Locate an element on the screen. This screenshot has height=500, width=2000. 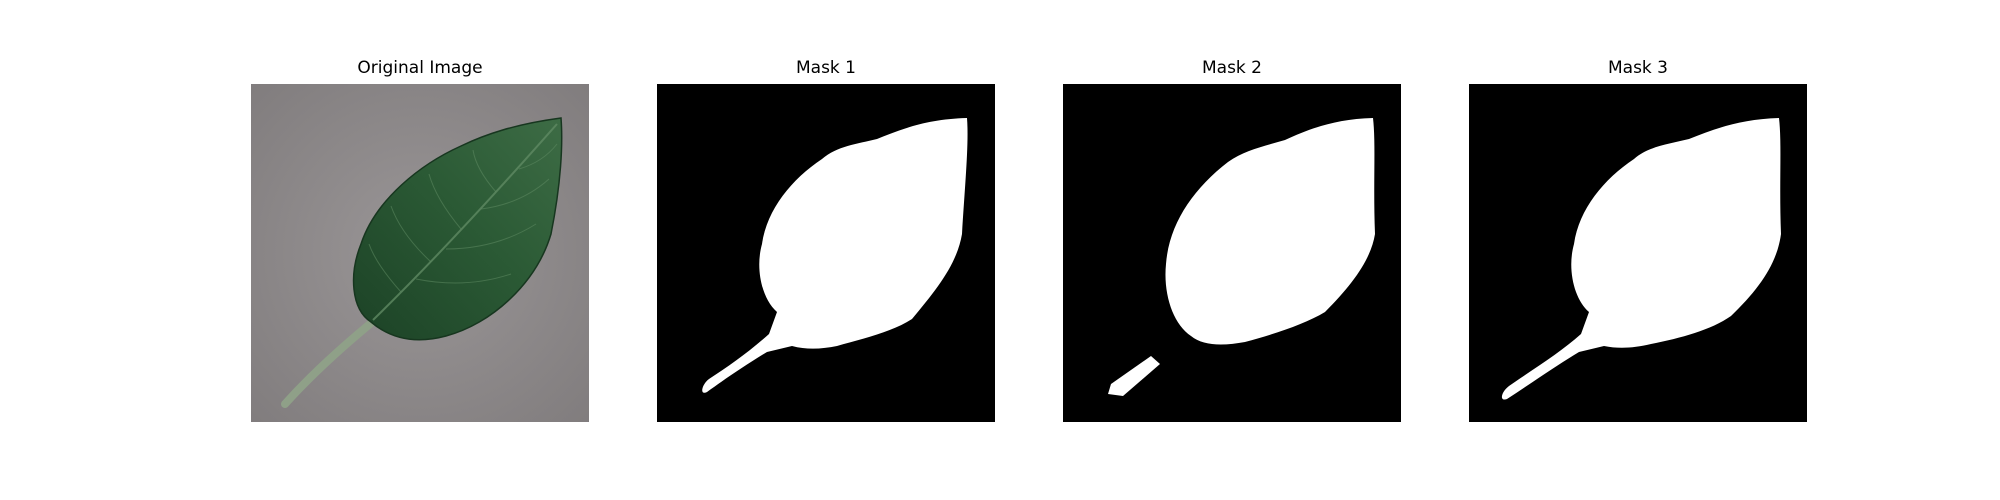
panel-title-mask-1: Mask 1 is located at coordinates (825, 68).